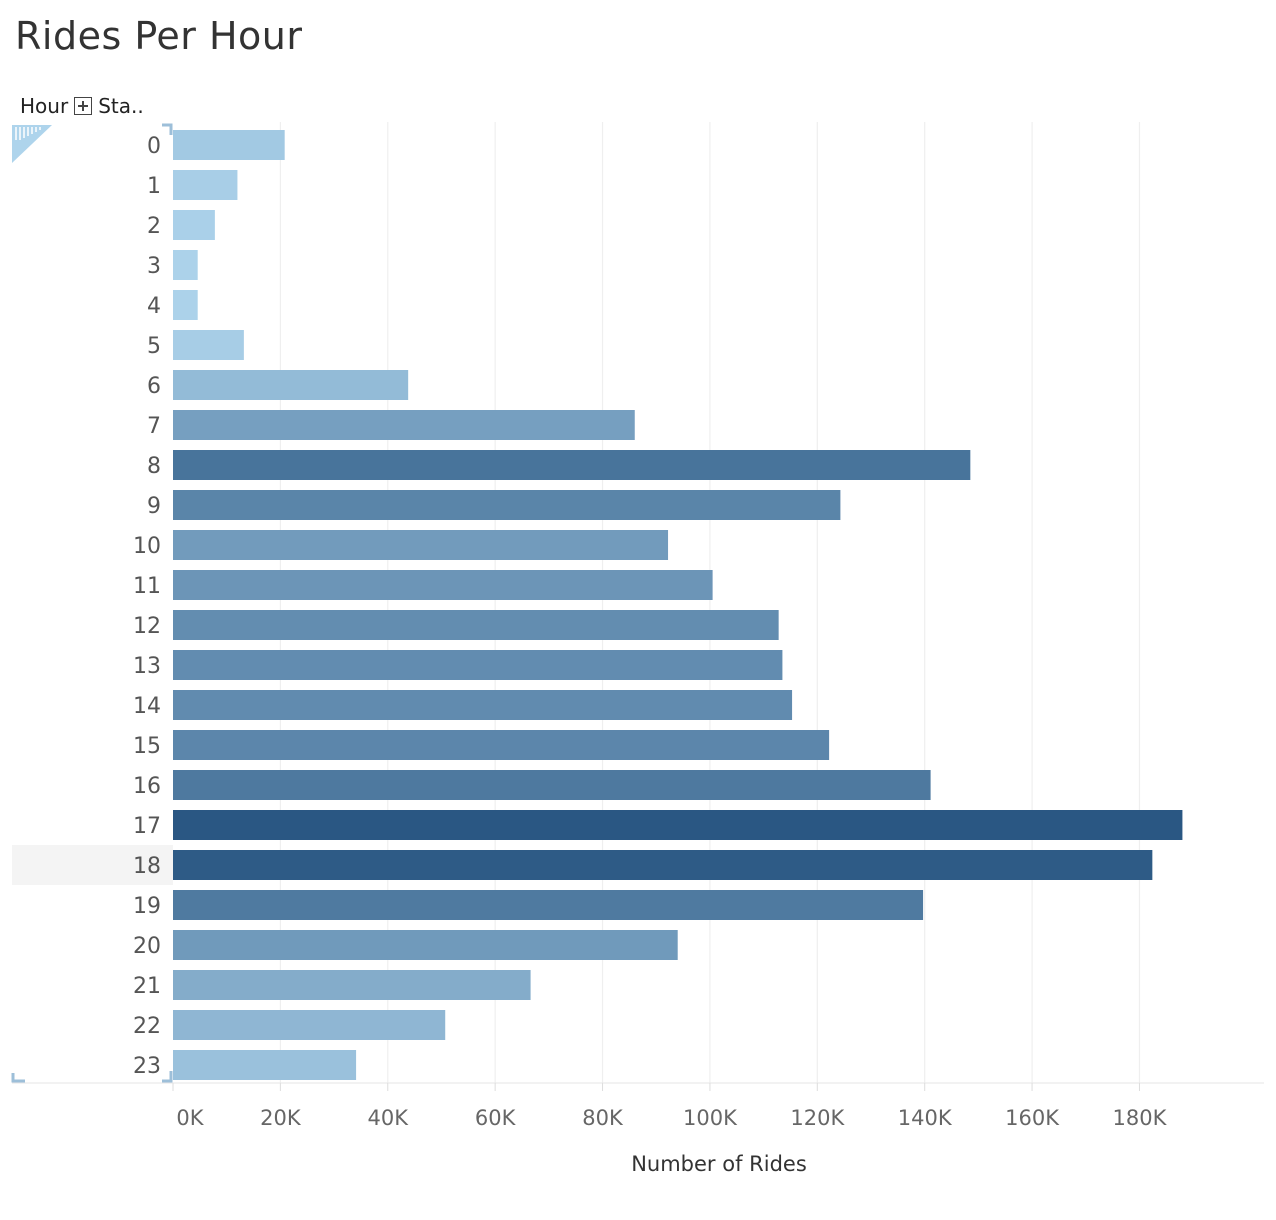 The height and width of the screenshot is (1220, 1276). Describe the element at coordinates (147, 866) in the screenshot. I see `row-label-hour-18: 18` at that location.